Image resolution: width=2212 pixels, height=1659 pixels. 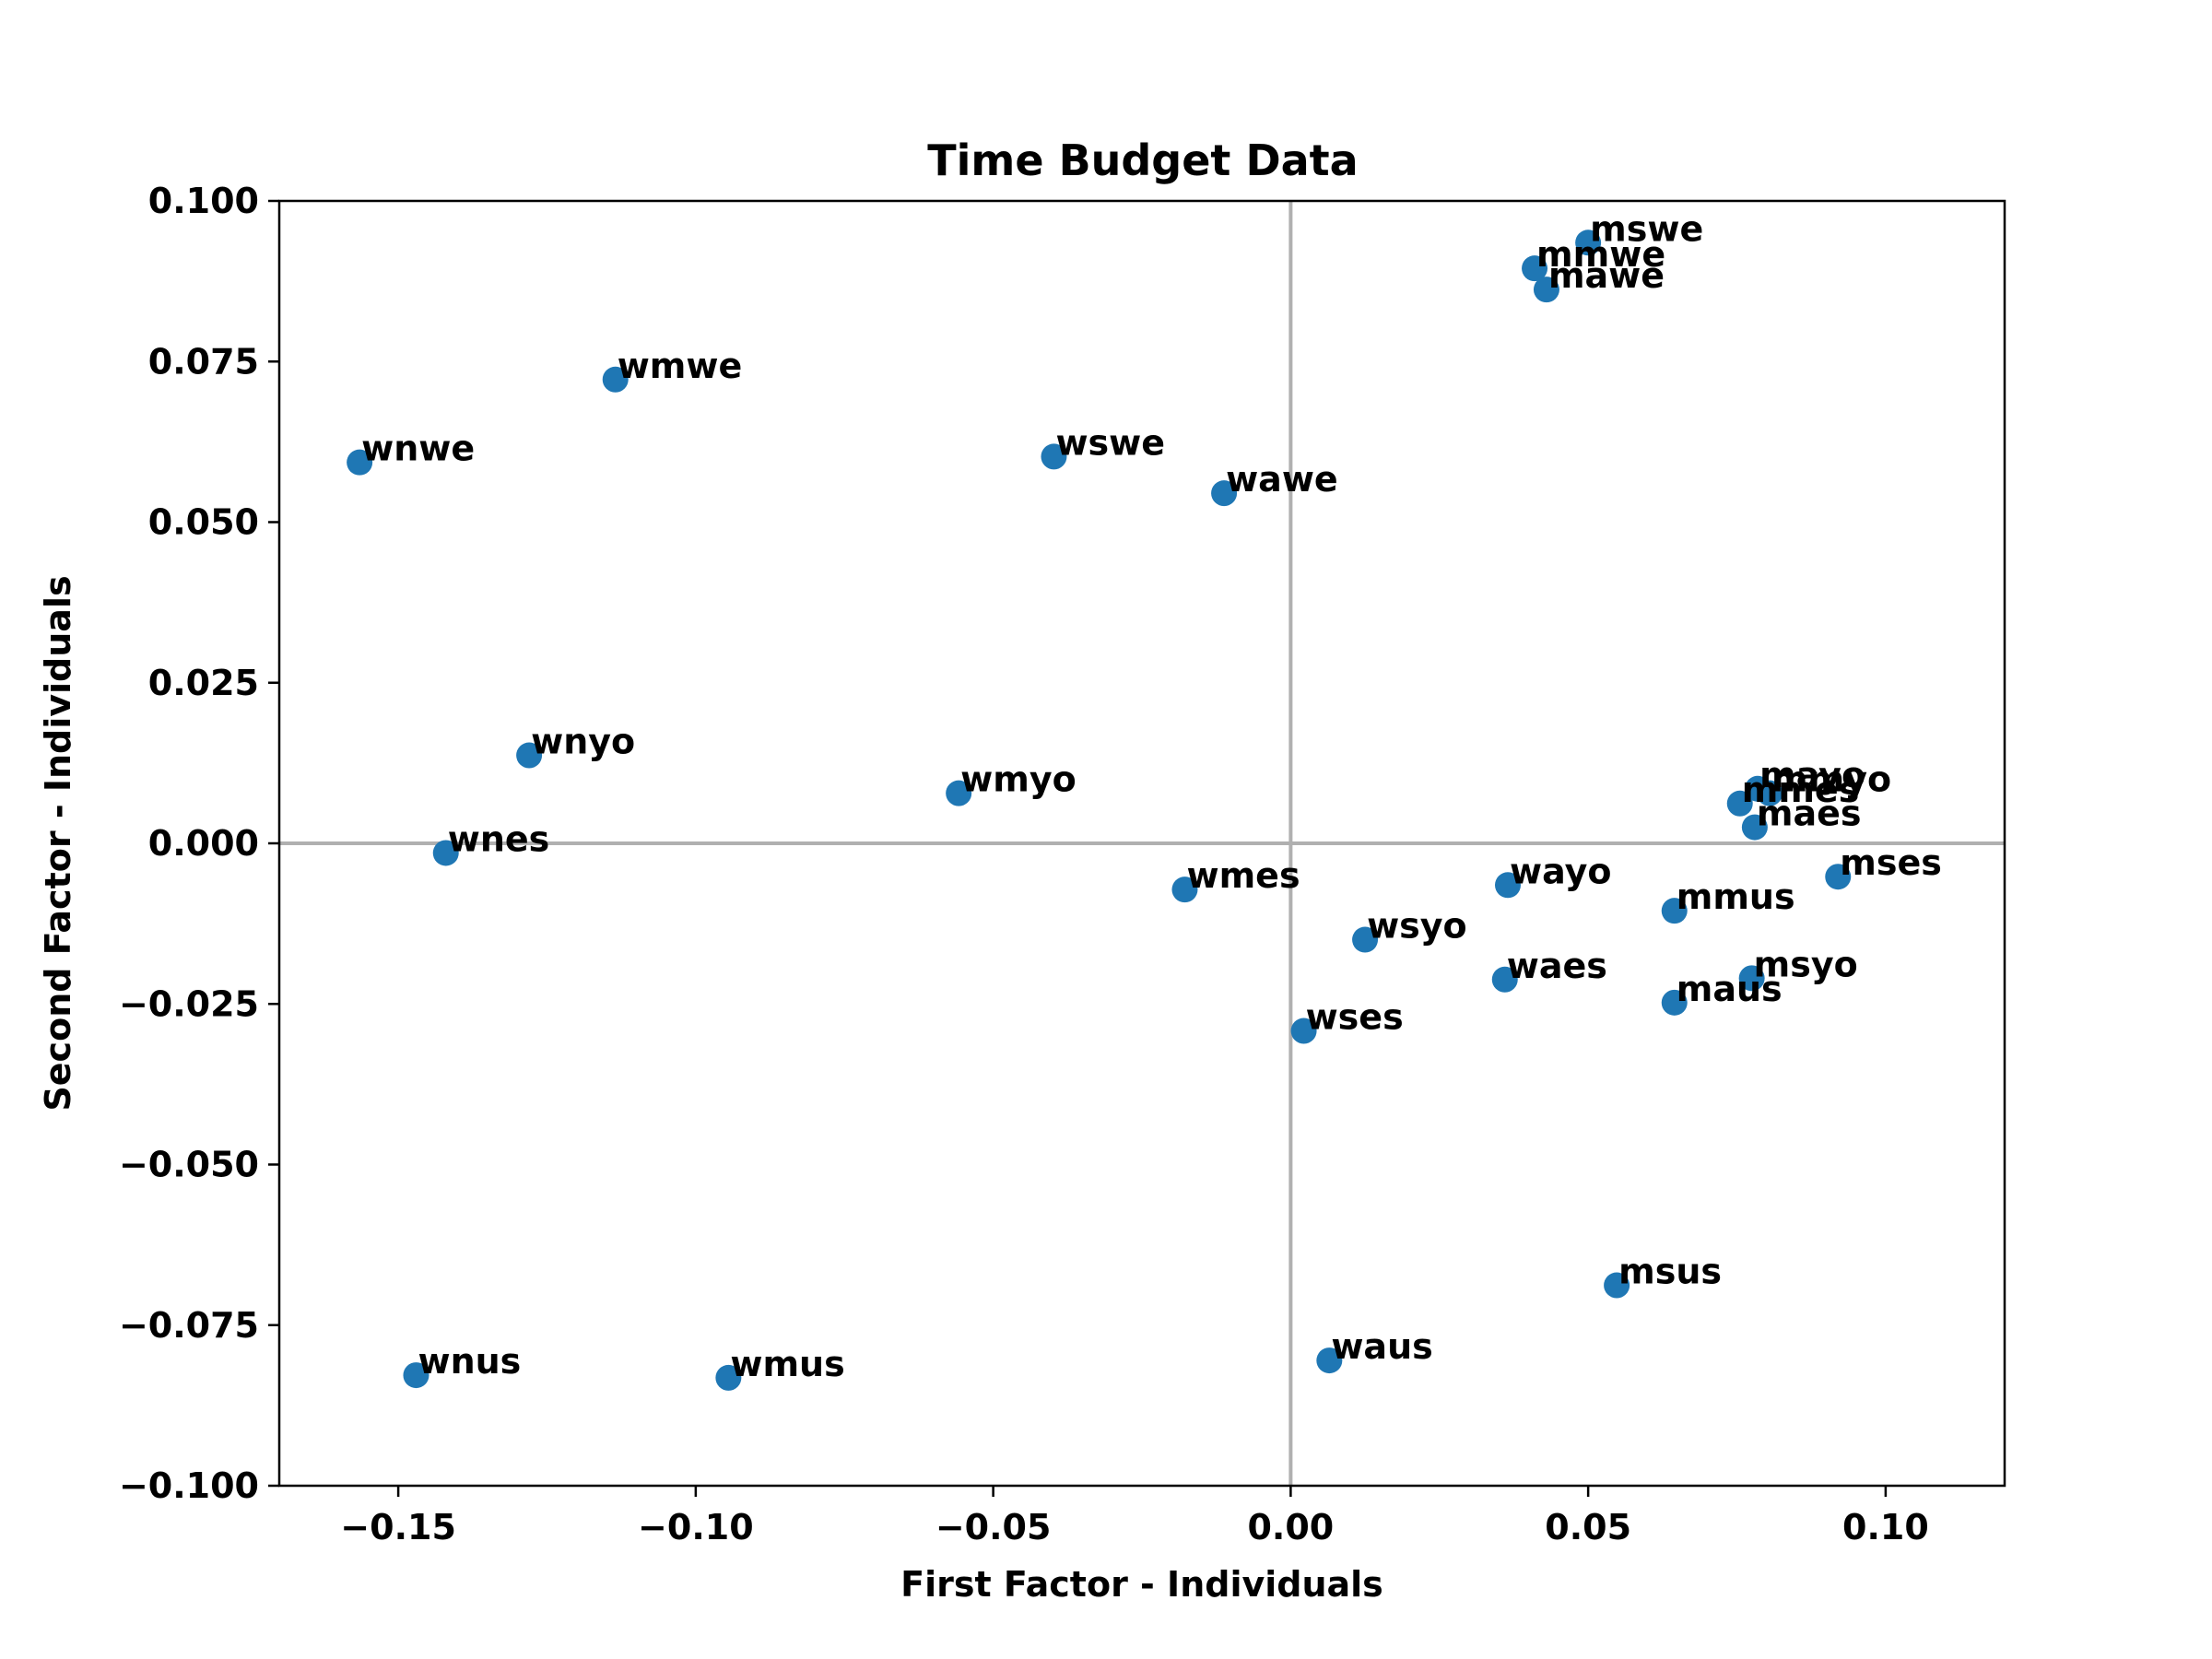 What do you see at coordinates (1290, 1527) in the screenshot?
I see `x-tick-label: 0.00` at bounding box center [1290, 1527].